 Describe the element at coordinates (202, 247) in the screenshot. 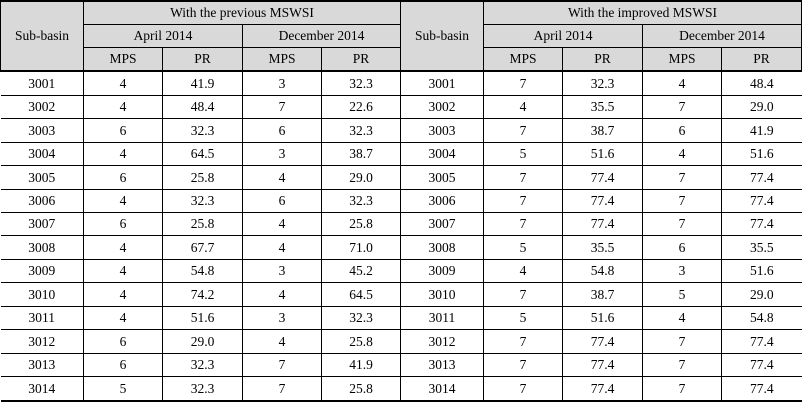

I see `value-cell: 67.7` at that location.